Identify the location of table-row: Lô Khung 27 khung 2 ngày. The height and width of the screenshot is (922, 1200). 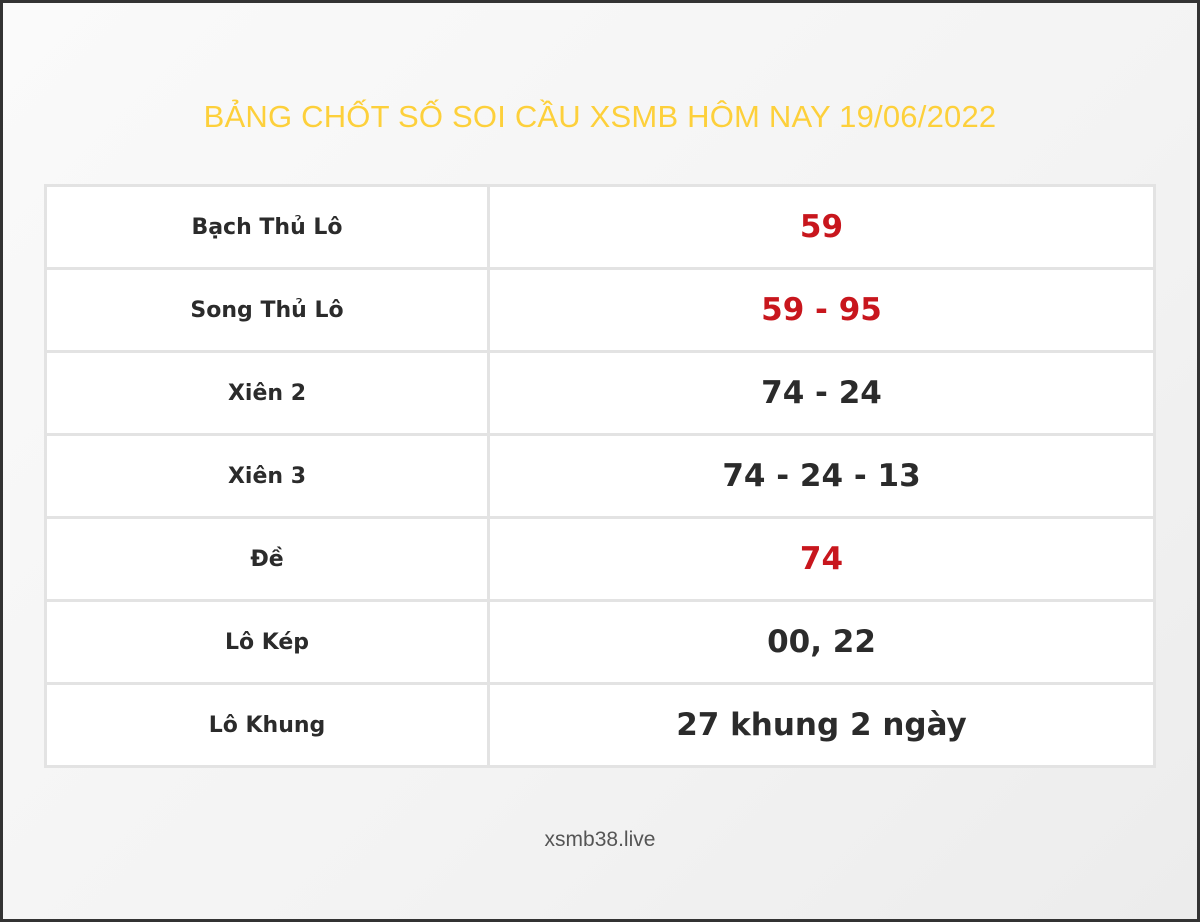
(600, 725).